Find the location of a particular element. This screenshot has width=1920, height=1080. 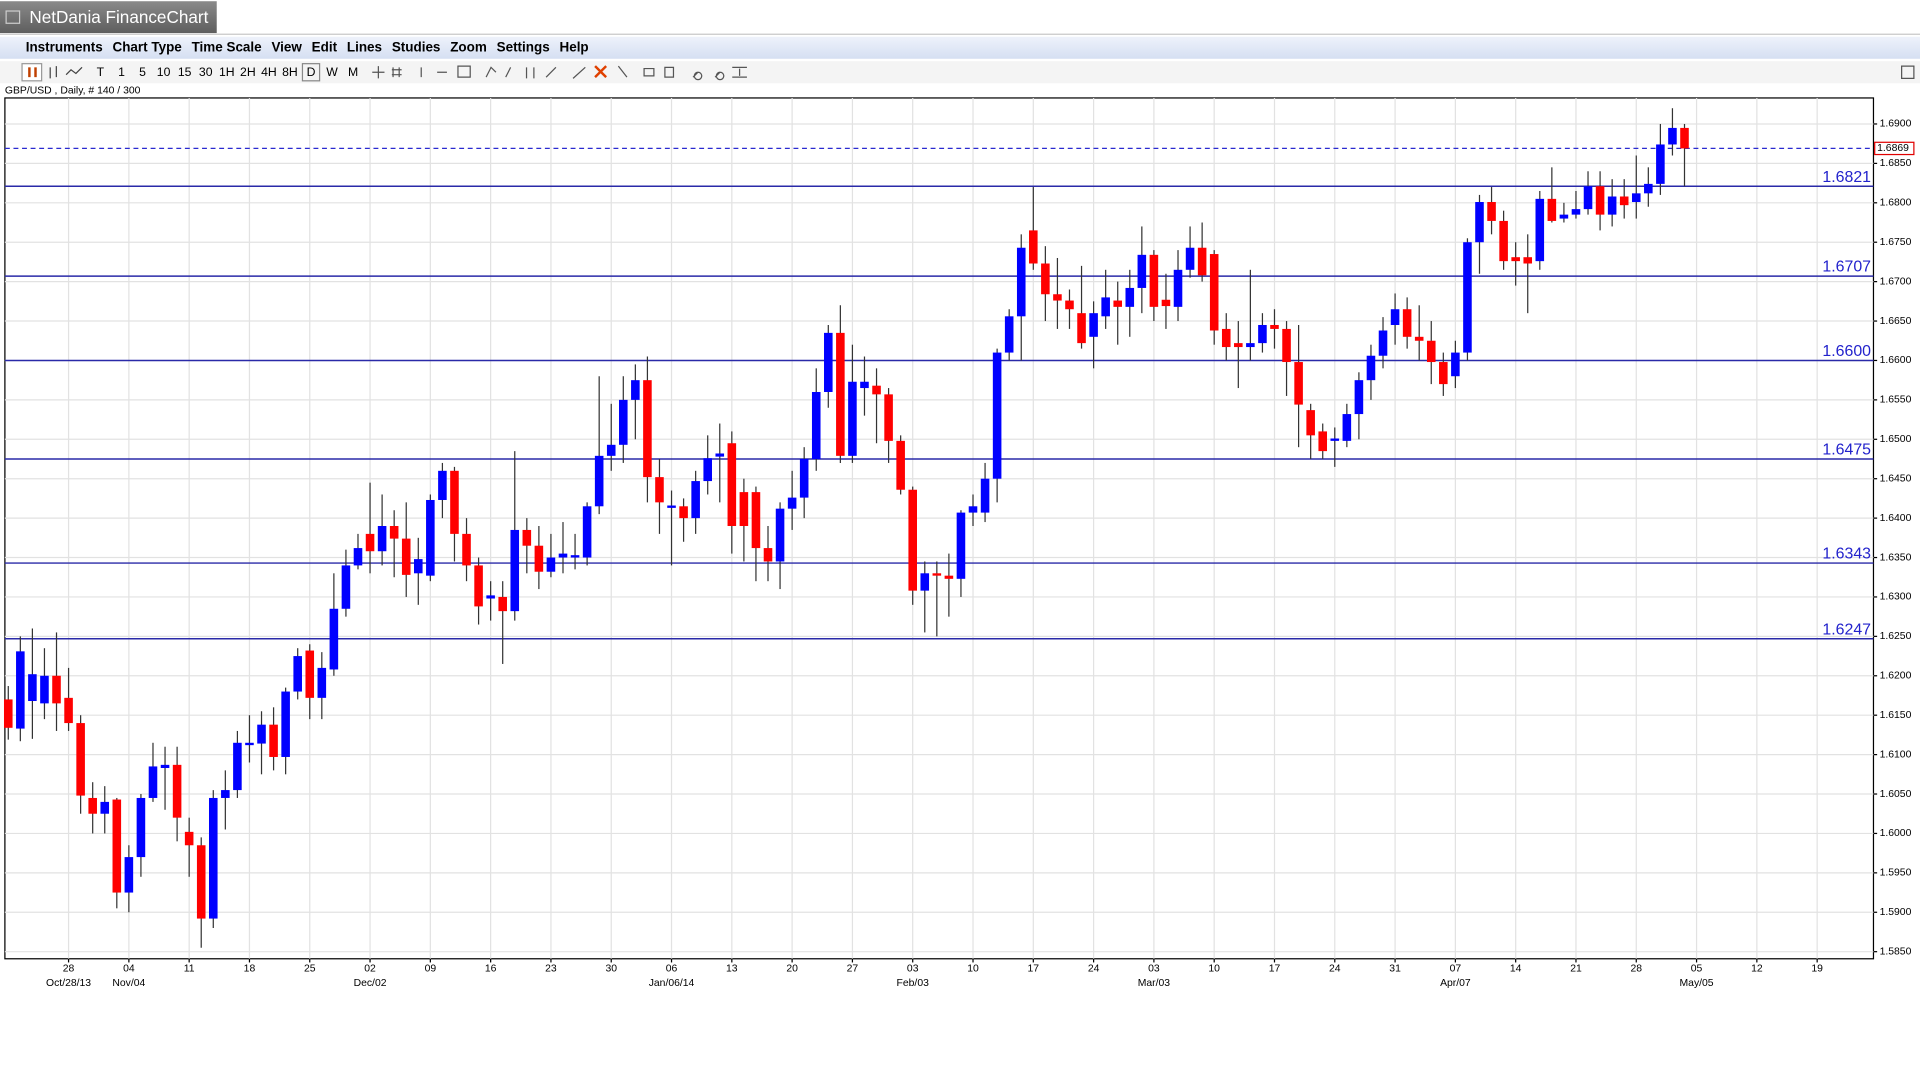

candle-icon is located at coordinates (35, 72).